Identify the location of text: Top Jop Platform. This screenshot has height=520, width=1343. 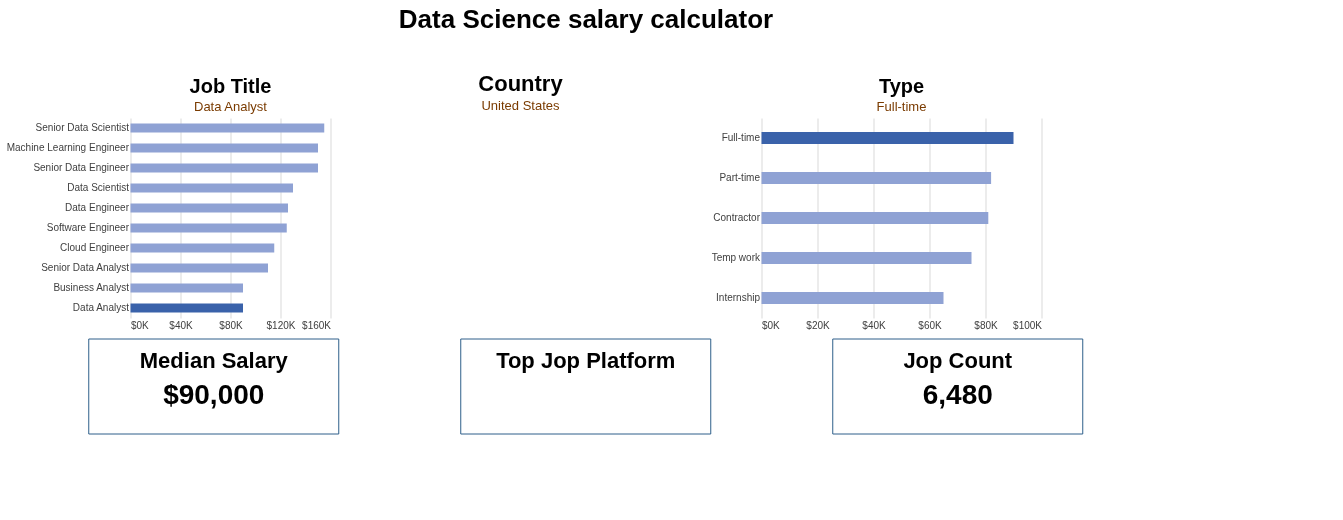
(586, 360).